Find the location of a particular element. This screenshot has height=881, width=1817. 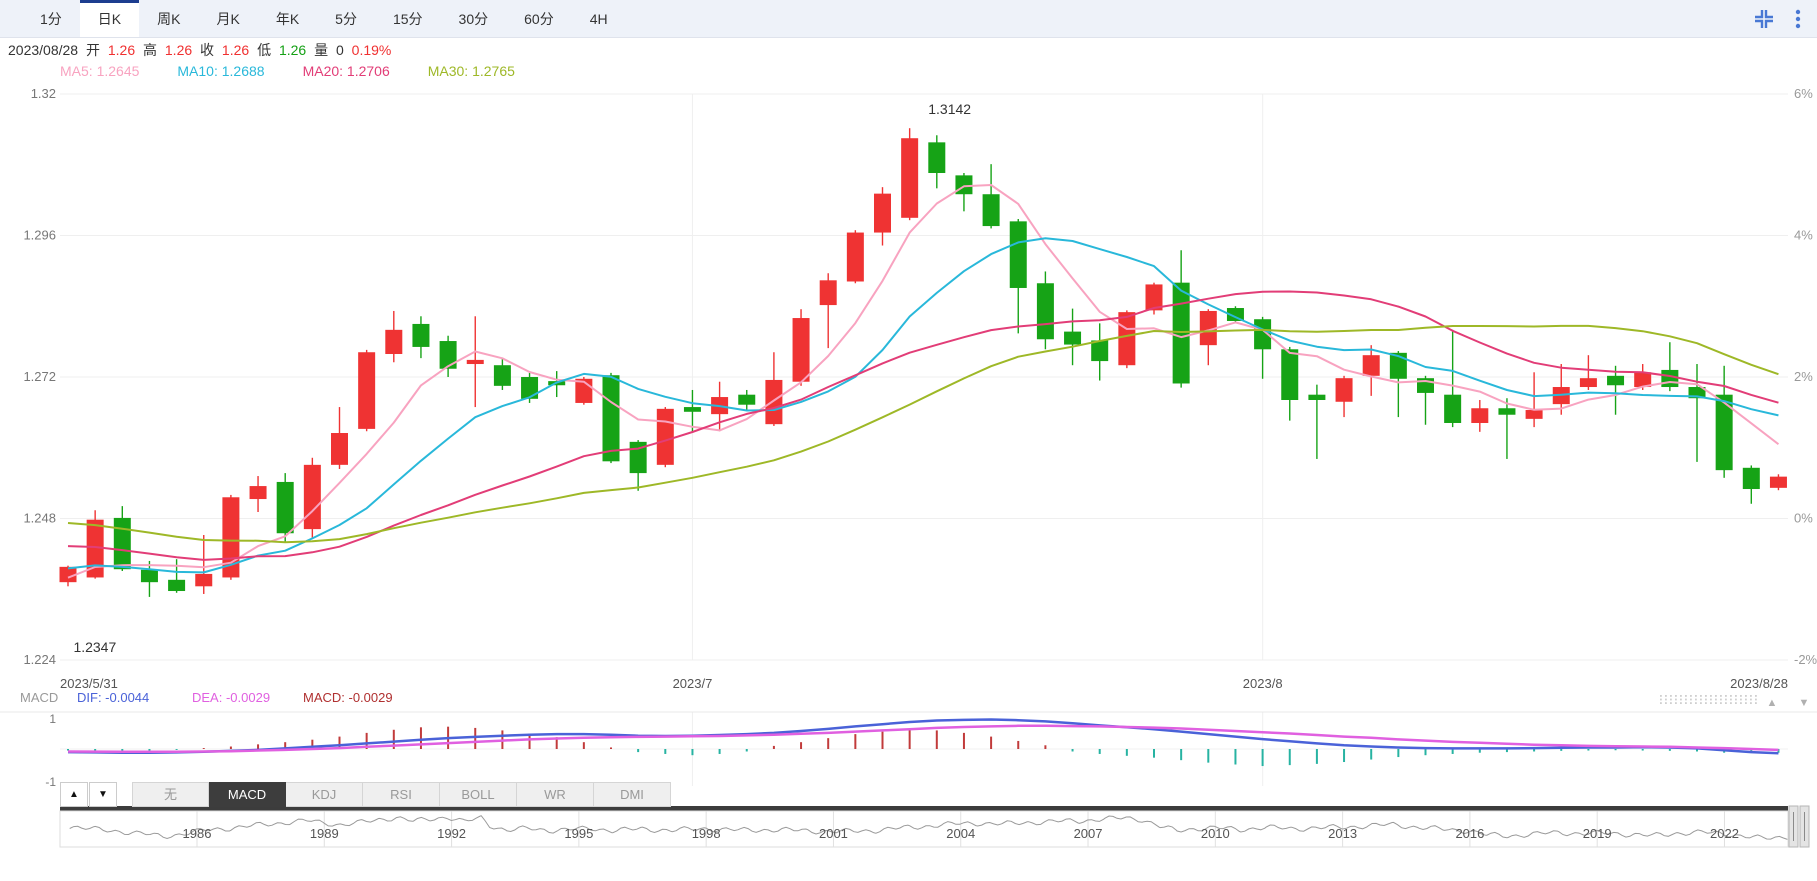

indicator-up-button: ▲ is located at coordinates (74, 794).